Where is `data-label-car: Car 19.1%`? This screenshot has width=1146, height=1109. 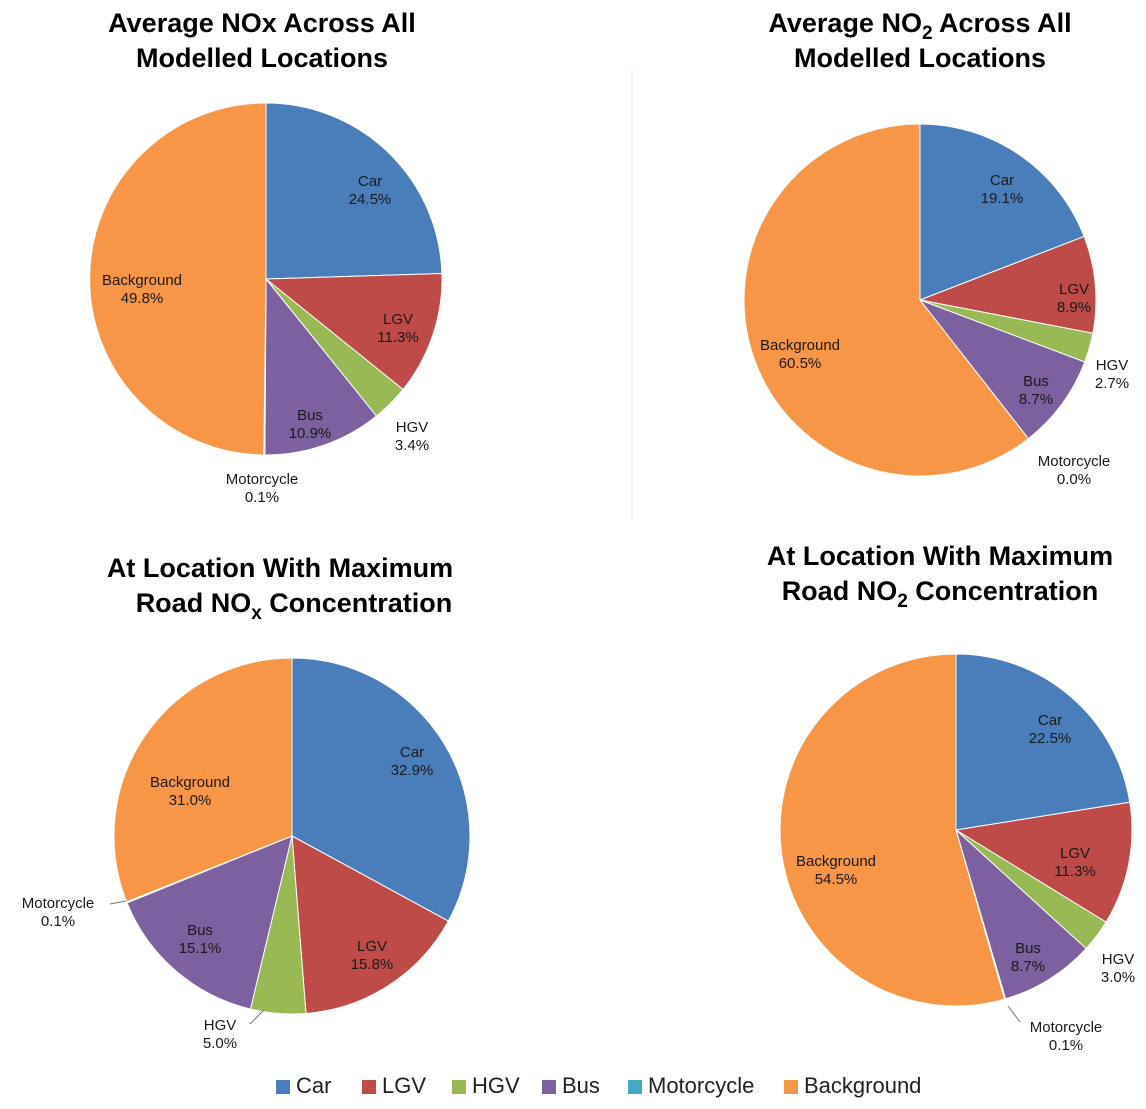
data-label-car: Car 19.1% is located at coordinates (1002, 189).